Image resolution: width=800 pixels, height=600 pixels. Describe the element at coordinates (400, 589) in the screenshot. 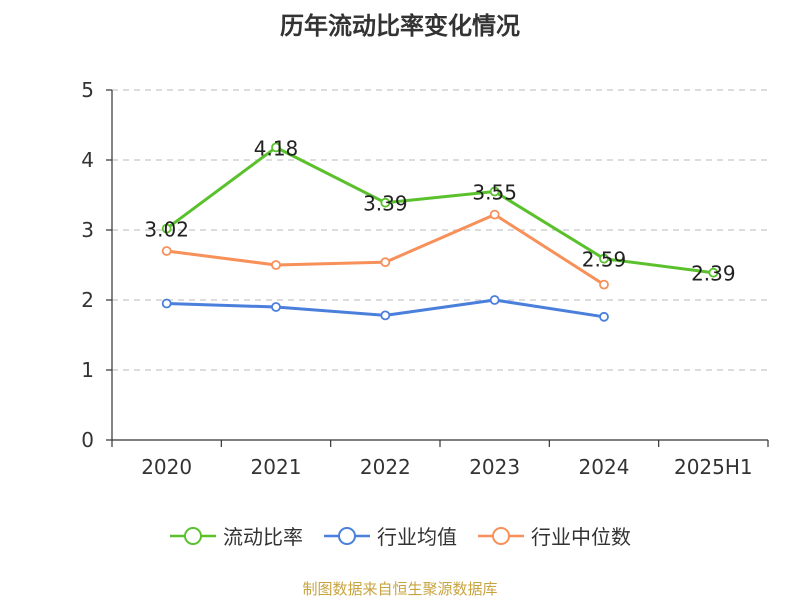

I see `data-source-note: 制图数据来自恒生聚源数据库` at that location.